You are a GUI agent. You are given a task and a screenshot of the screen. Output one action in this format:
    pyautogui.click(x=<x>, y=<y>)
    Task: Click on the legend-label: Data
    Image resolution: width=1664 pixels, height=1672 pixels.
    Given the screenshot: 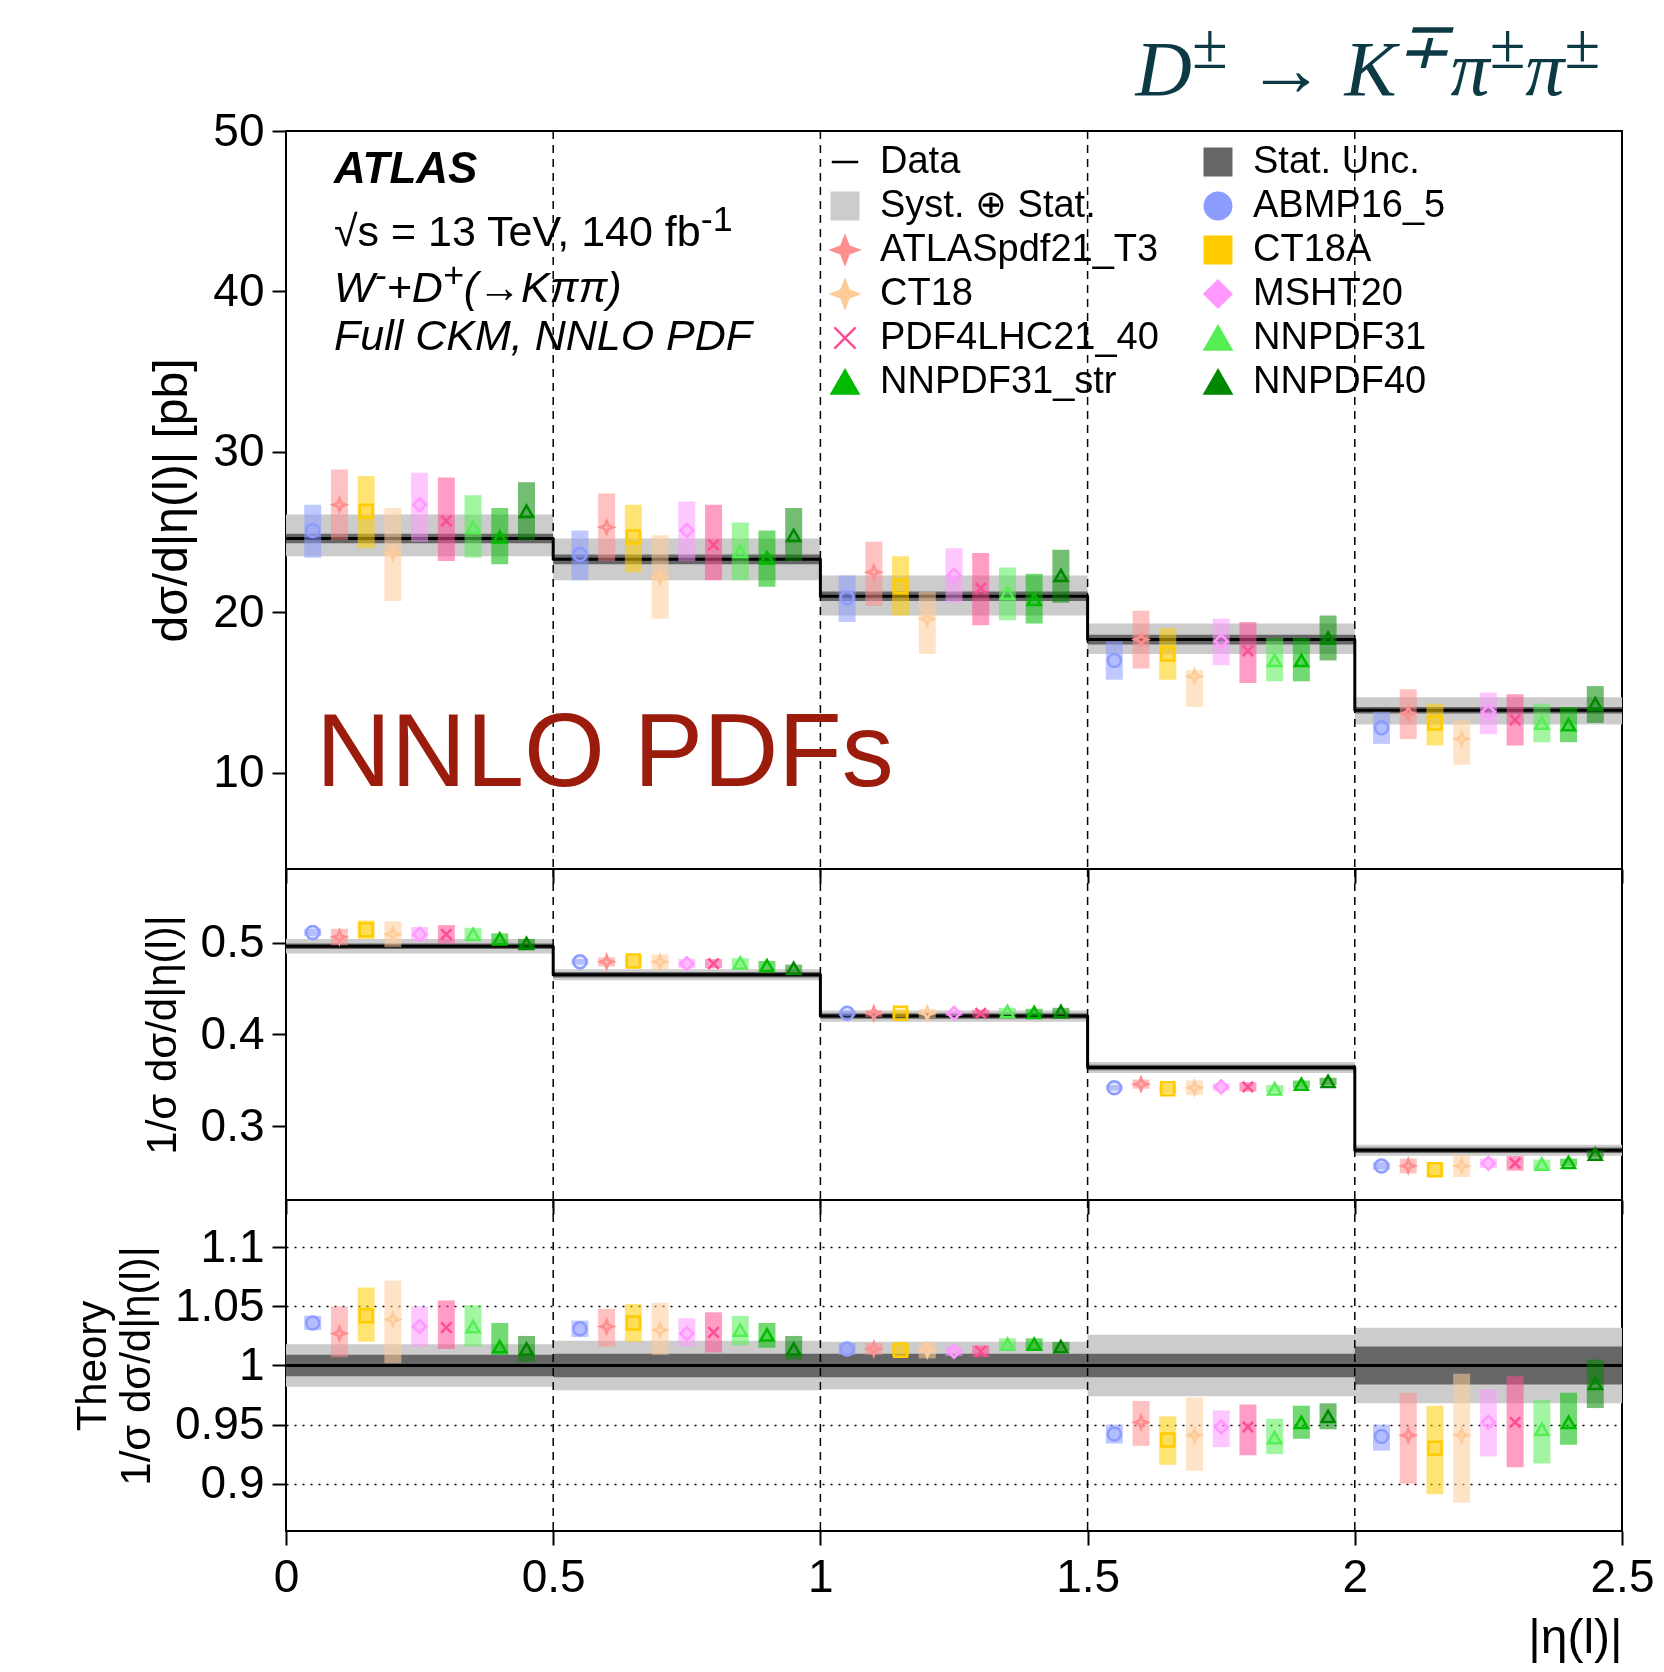 What is the action you would take?
    pyautogui.click(x=921, y=160)
    